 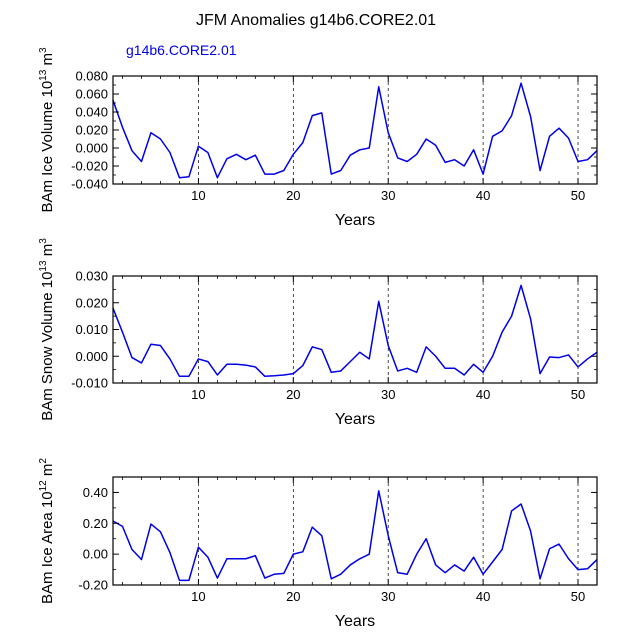 I want to click on y-axis-label: BAm Snow Volume 1013 m3, so click(x=47, y=329).